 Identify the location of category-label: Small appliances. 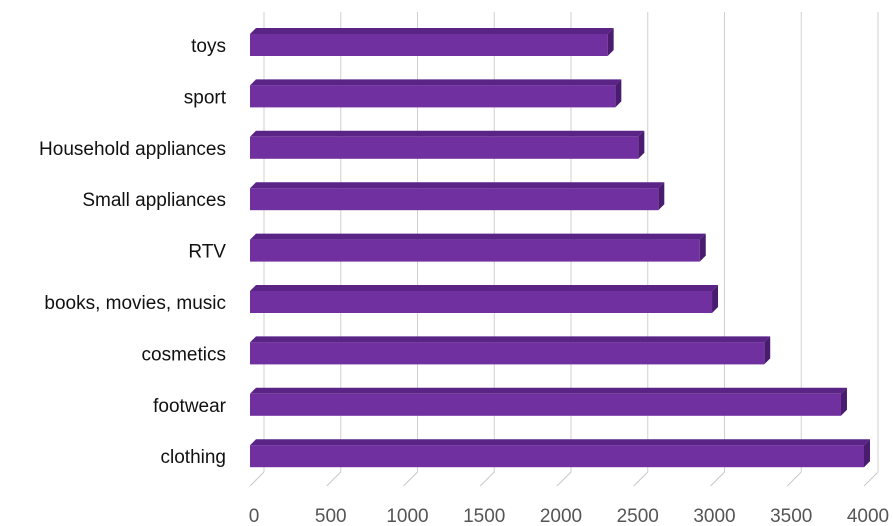
(154, 200).